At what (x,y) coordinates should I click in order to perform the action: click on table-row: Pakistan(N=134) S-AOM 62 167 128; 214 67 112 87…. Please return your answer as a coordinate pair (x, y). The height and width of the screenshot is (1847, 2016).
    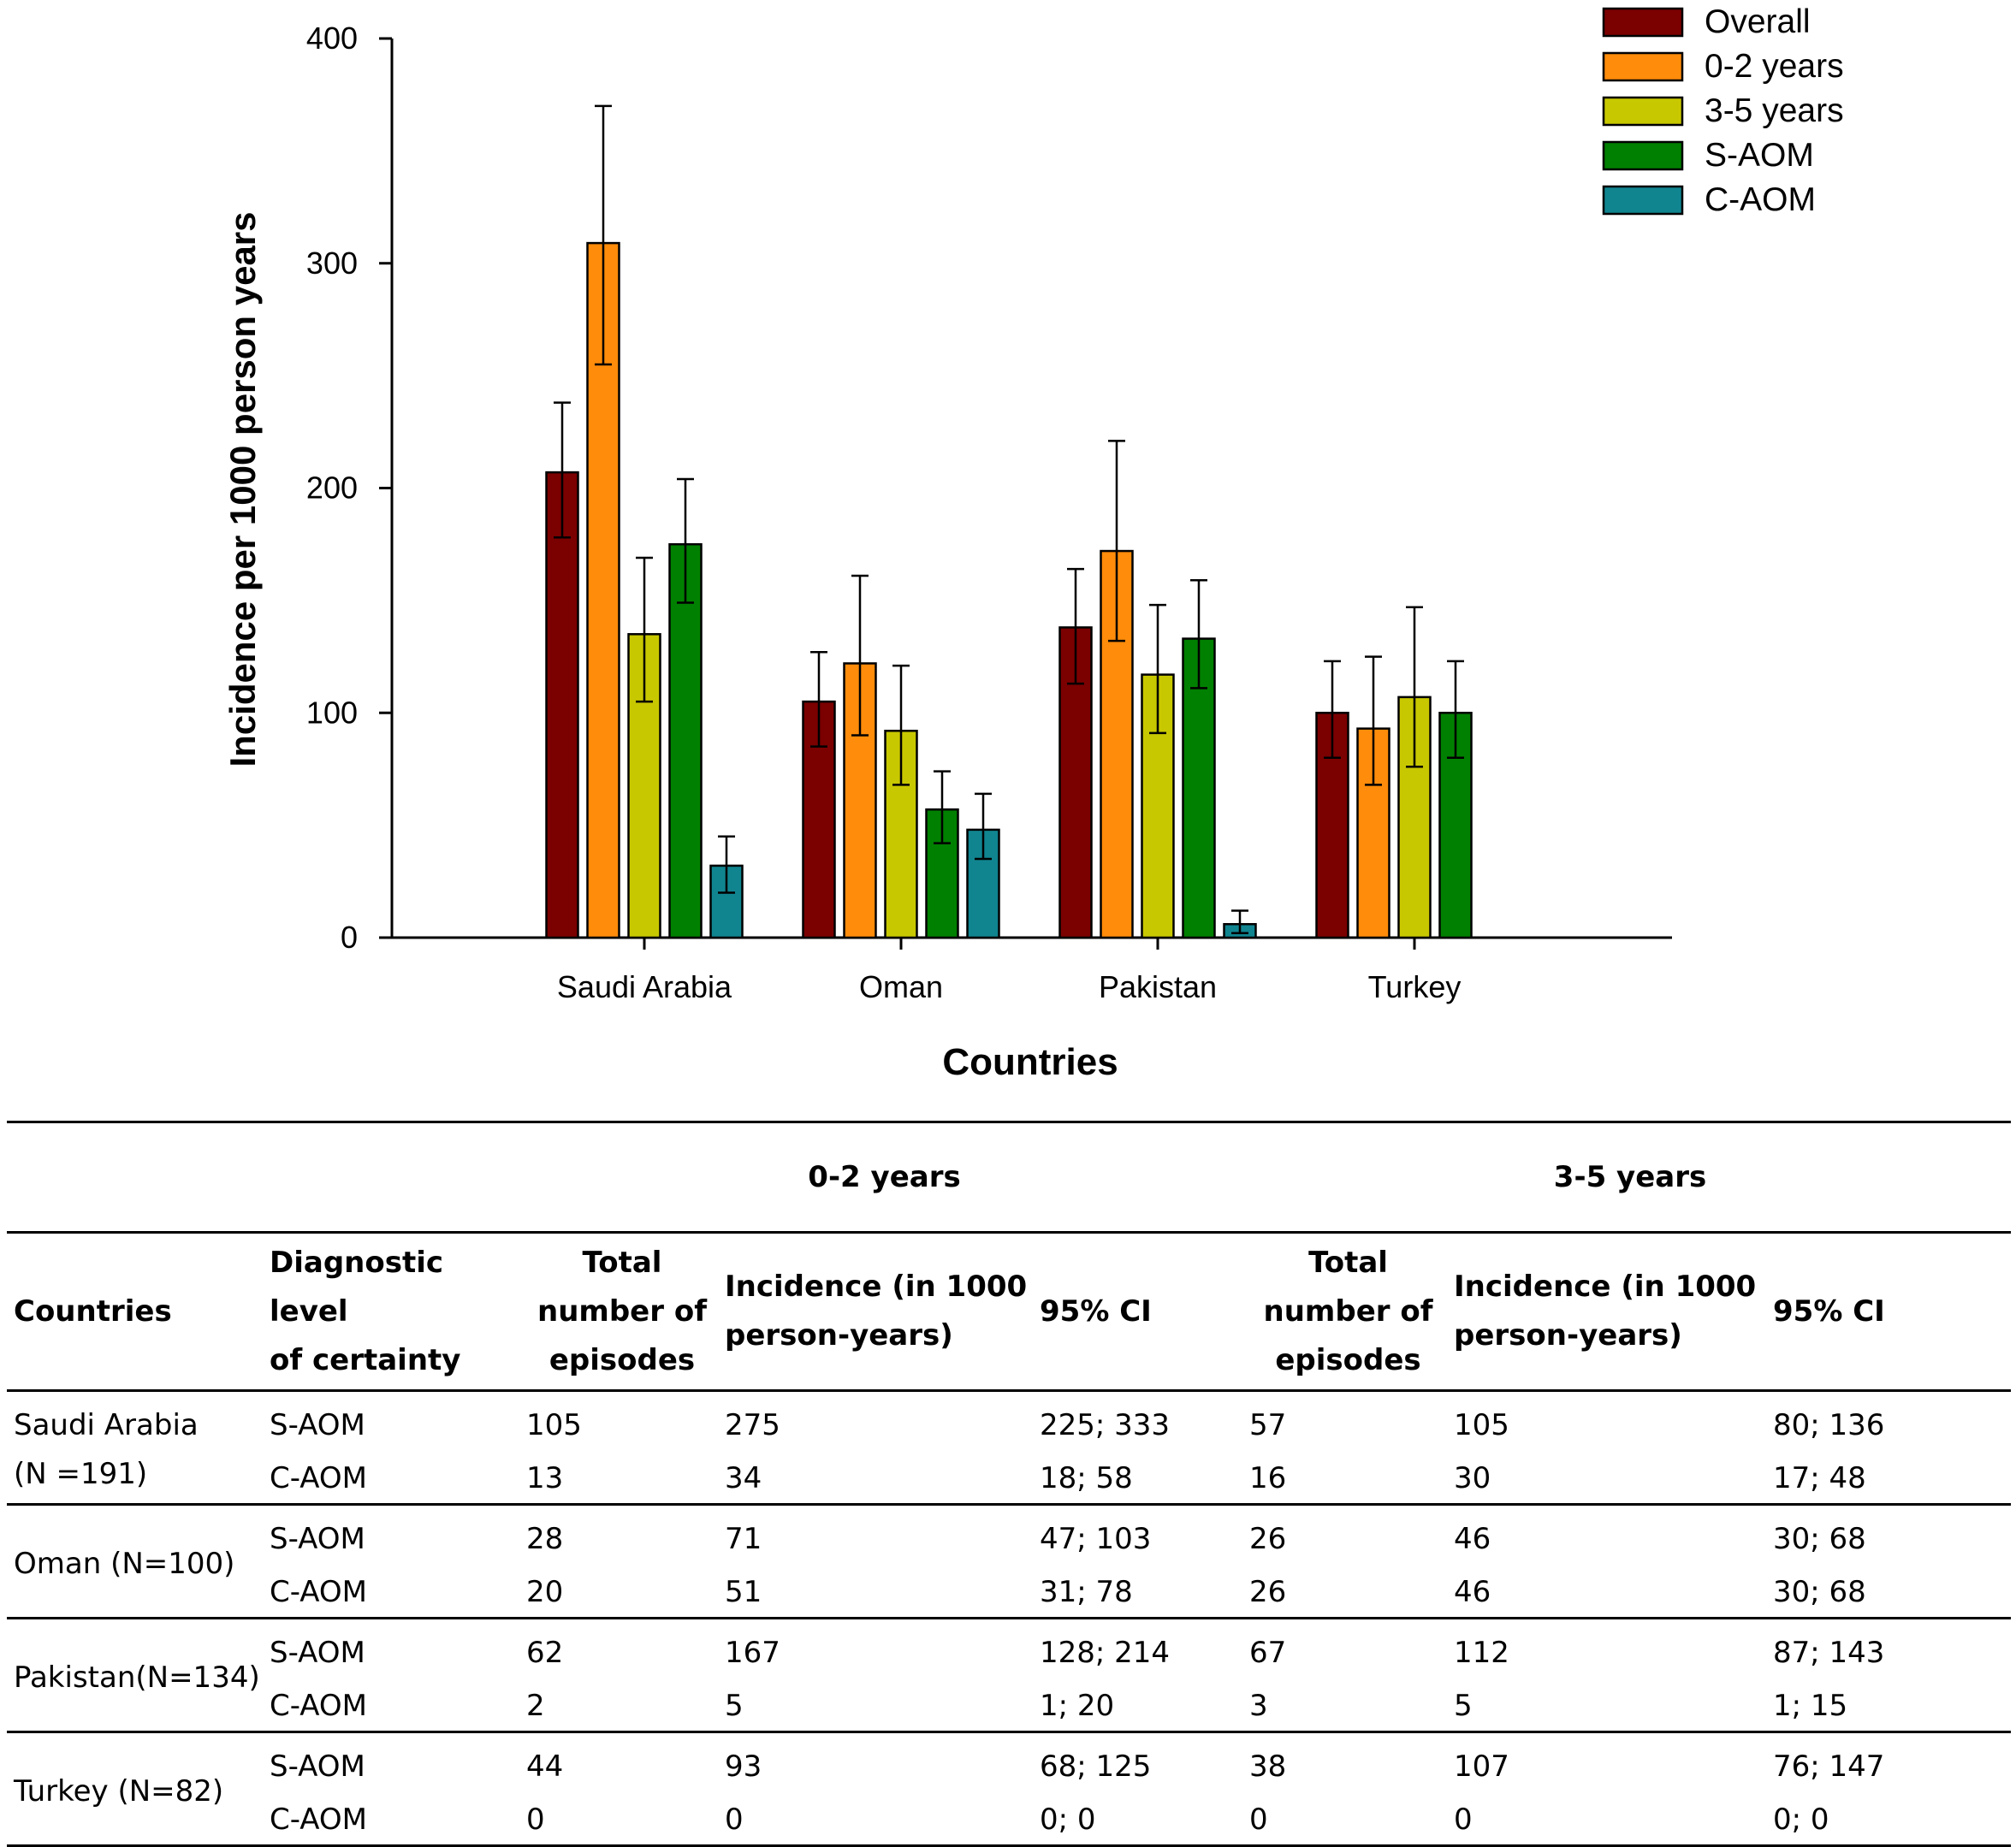
    Looking at the image, I should click on (1009, 1657).